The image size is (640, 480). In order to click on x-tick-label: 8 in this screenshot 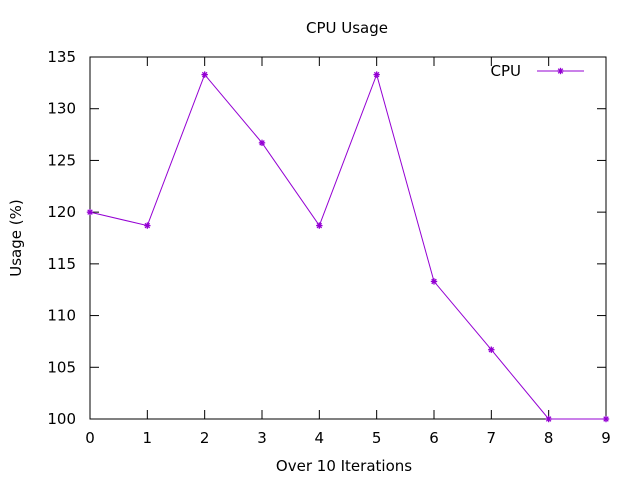, I will do `click(549, 438)`.